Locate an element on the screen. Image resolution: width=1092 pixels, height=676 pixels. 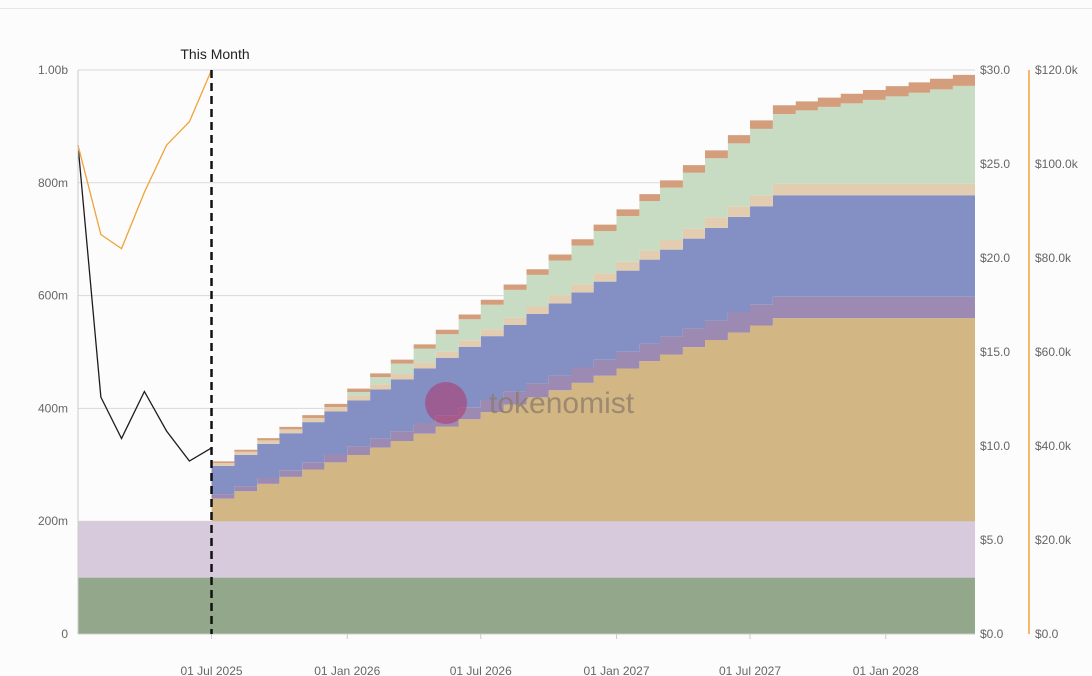
this-month-label: This Month is located at coordinates (214, 54).